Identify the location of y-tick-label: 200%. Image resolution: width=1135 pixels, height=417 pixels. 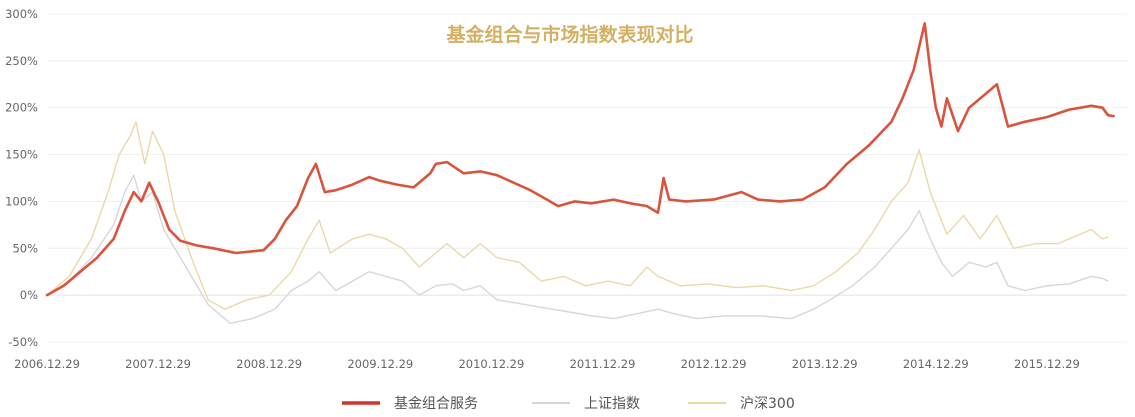
(21, 108).